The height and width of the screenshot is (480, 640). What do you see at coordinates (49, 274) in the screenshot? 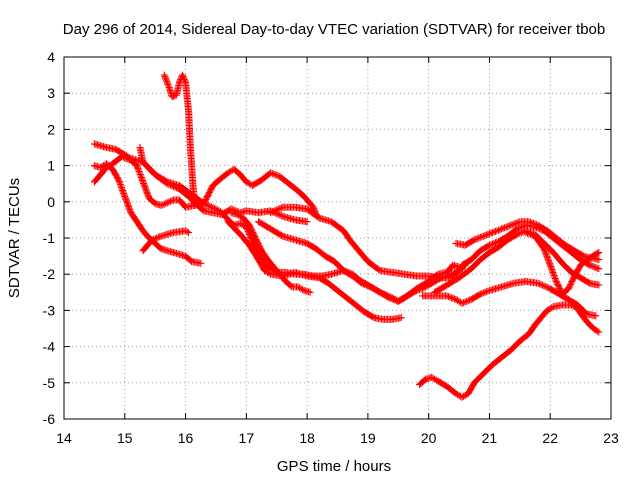
I see `y-tick-label: -2` at bounding box center [49, 274].